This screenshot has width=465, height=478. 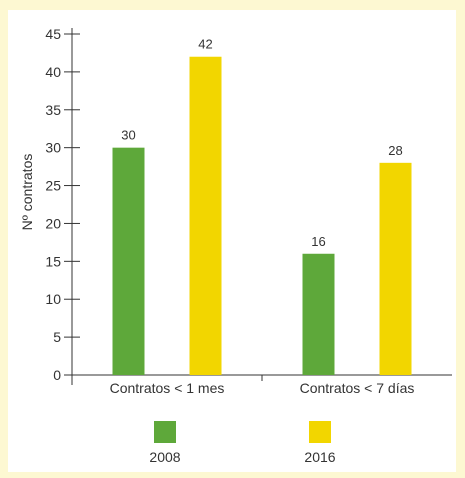 I want to click on legend-label: 2008, so click(x=164, y=457).